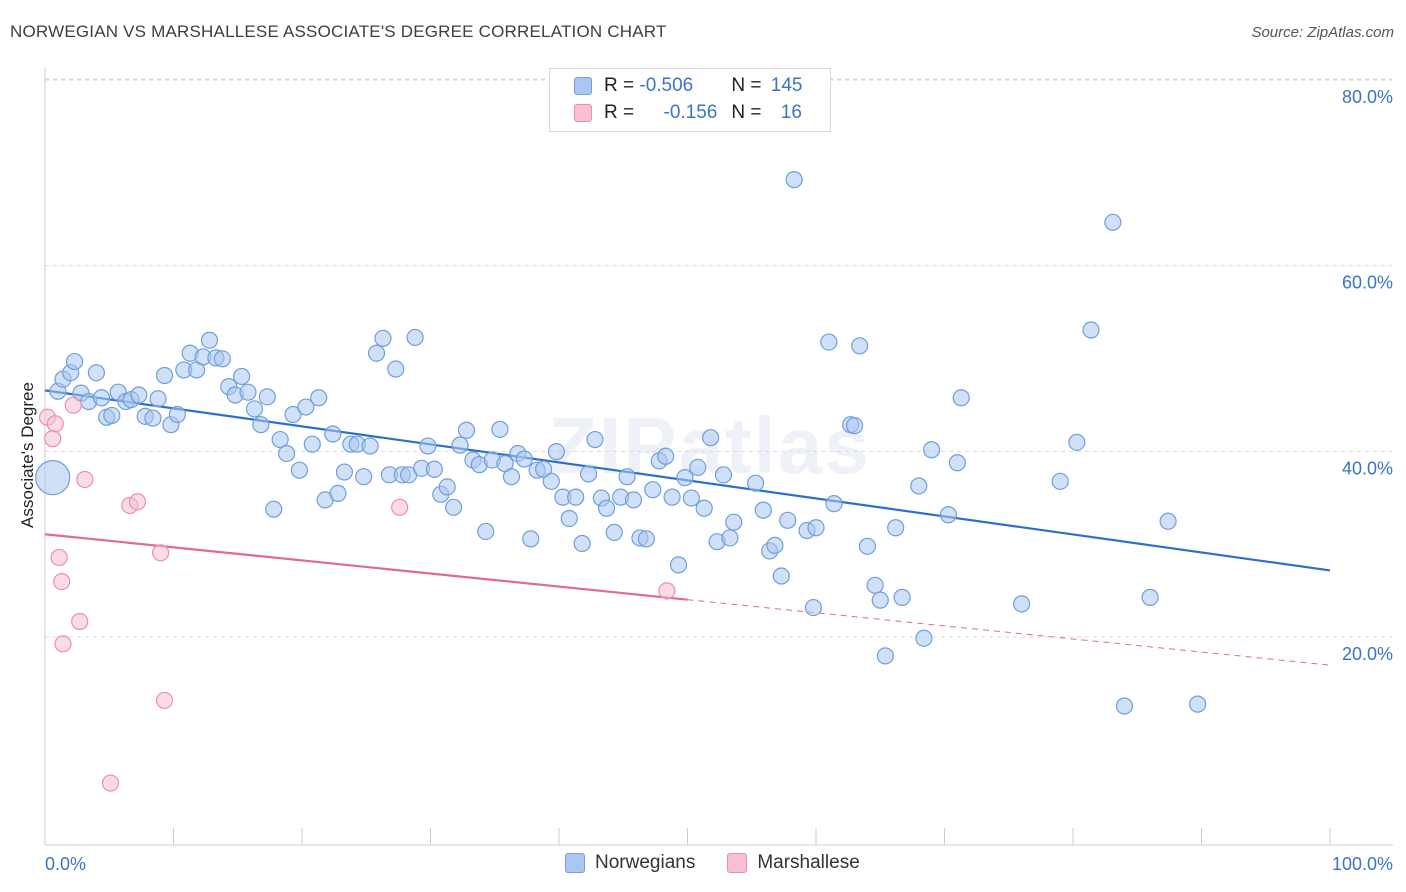  What do you see at coordinates (65, 864) in the screenshot?
I see `x-tick-label: 0.0%` at bounding box center [65, 864].